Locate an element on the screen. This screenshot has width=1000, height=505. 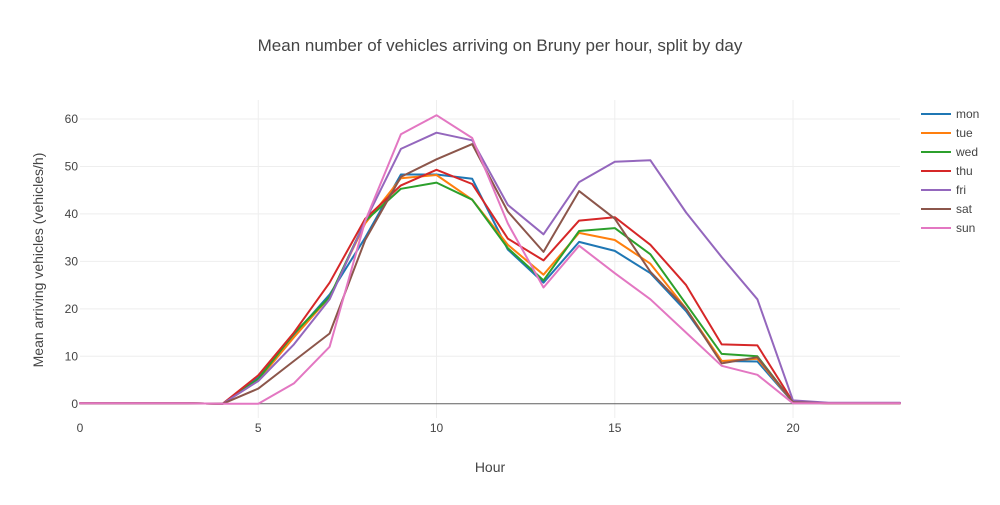
x-tick-label: 5 is located at coordinates (258, 428).